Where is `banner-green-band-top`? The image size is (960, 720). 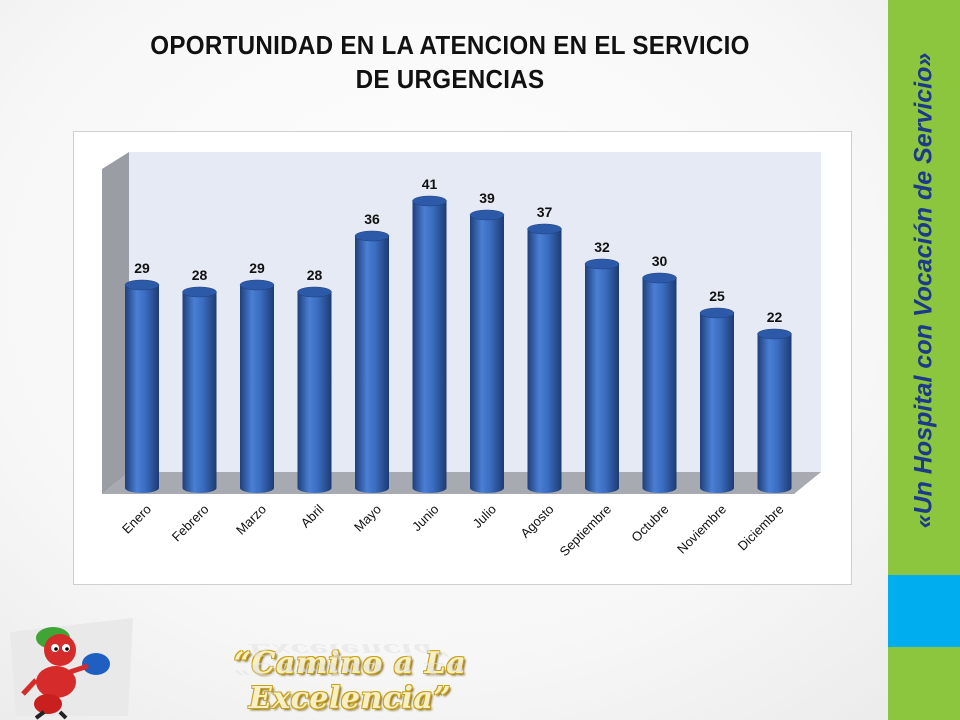 banner-green-band-top is located at coordinates (924, 287).